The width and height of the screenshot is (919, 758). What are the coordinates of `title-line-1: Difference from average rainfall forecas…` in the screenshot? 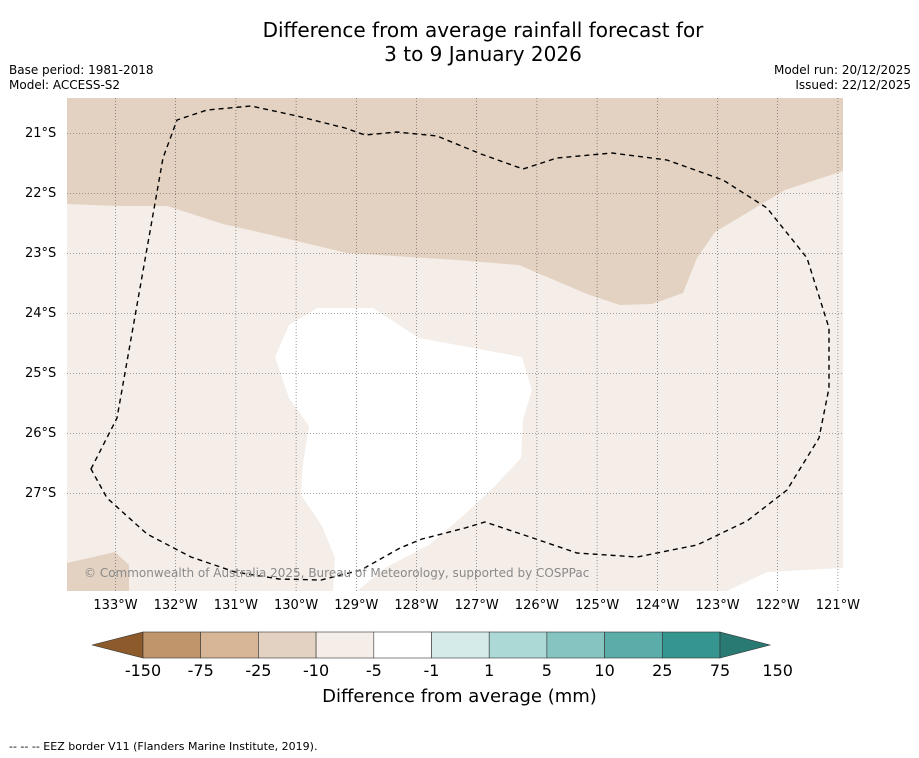 It's located at (483, 30).